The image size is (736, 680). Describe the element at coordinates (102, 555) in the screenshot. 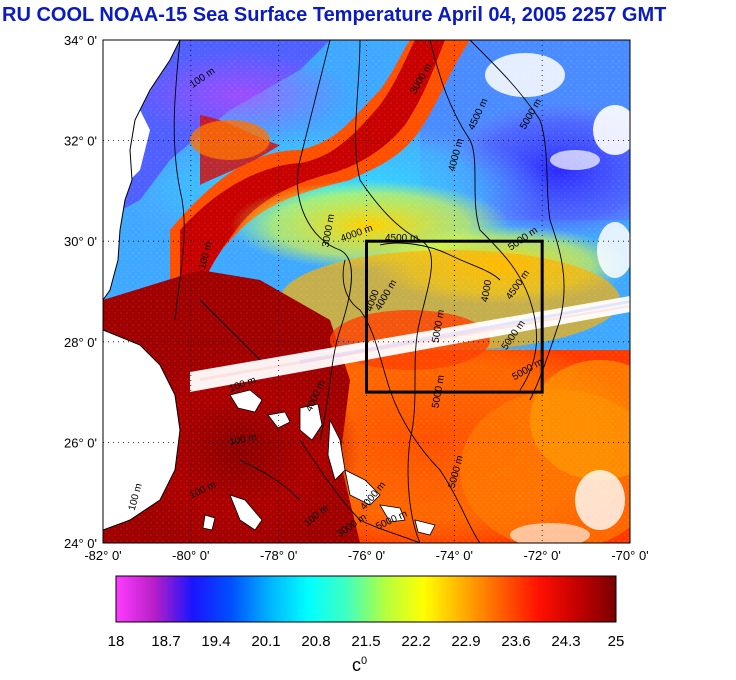

I see `lon-label: -82° 0'` at that location.